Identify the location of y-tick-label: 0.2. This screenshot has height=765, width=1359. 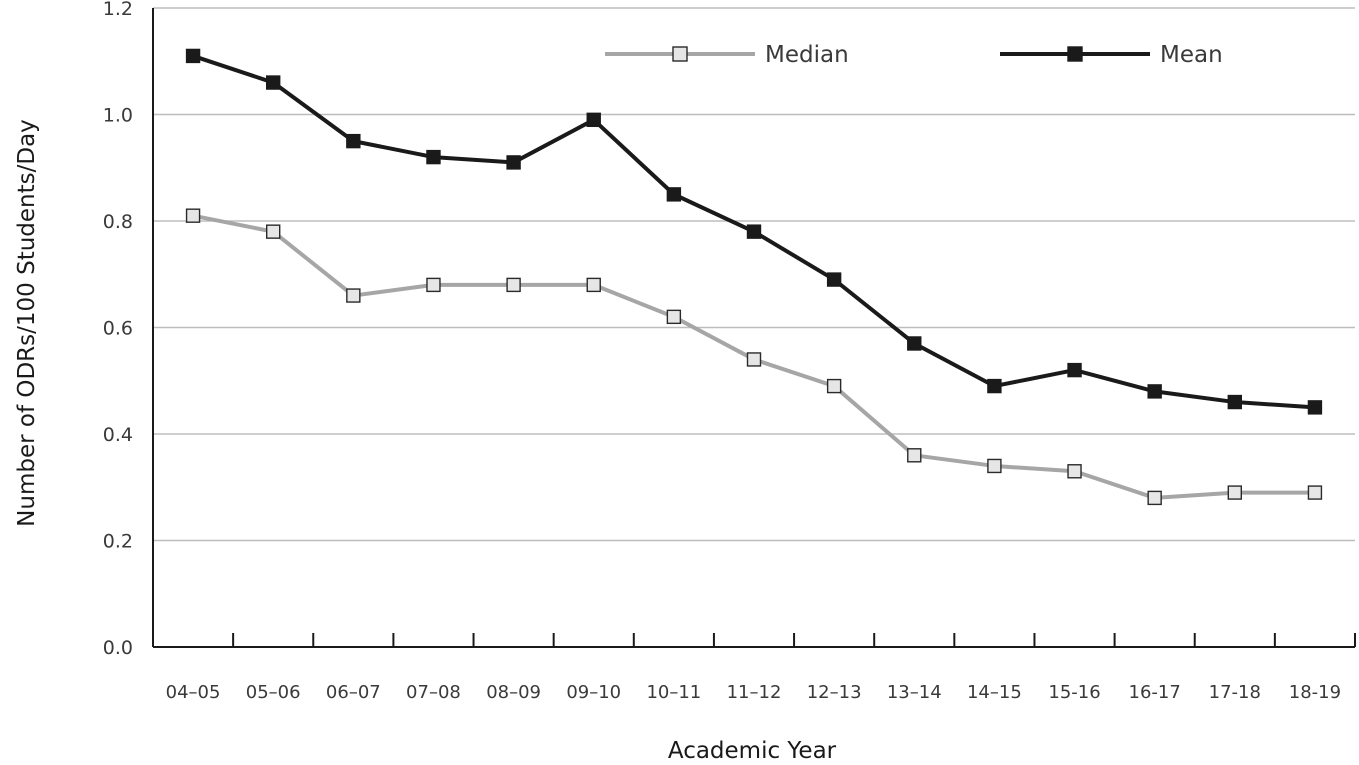
(118, 542).